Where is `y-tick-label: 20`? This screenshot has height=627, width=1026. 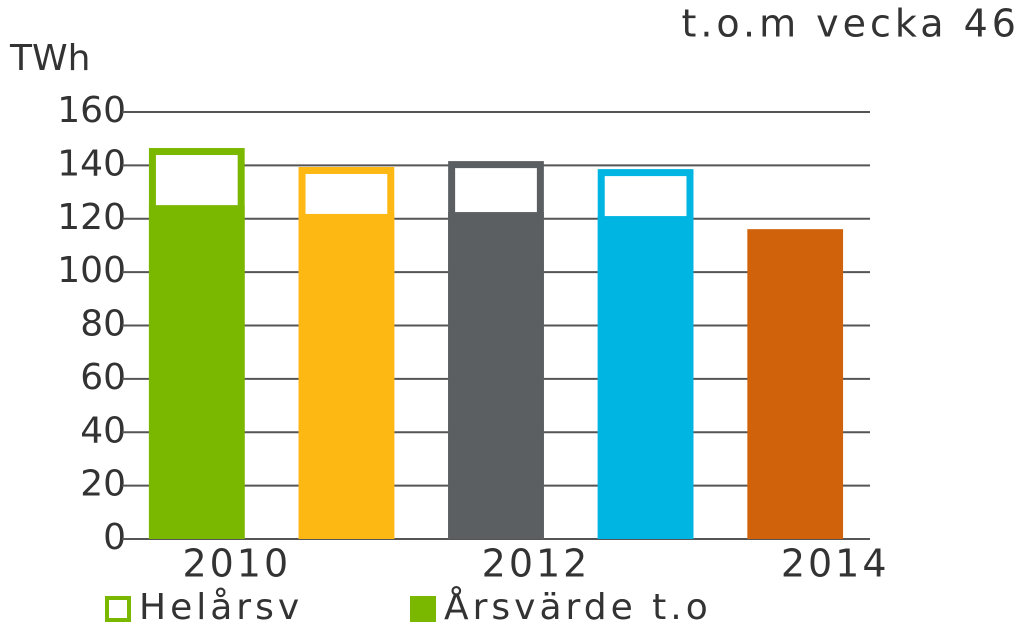 y-tick-label: 20 is located at coordinates (103, 484).